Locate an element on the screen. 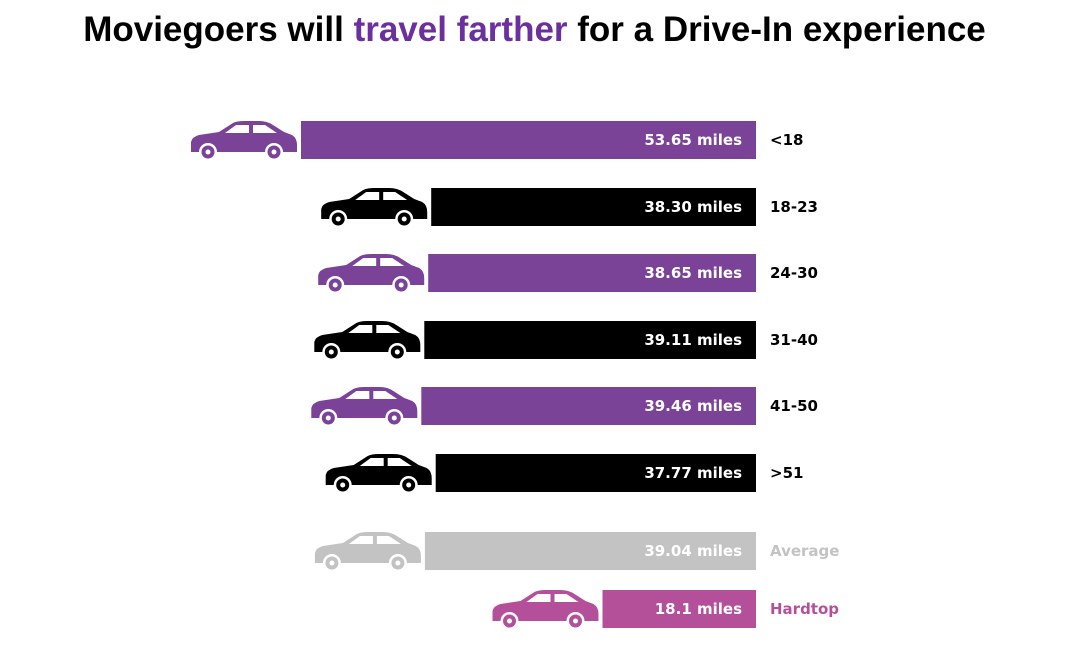  title-highlight: travel farther is located at coordinates (460, 29).